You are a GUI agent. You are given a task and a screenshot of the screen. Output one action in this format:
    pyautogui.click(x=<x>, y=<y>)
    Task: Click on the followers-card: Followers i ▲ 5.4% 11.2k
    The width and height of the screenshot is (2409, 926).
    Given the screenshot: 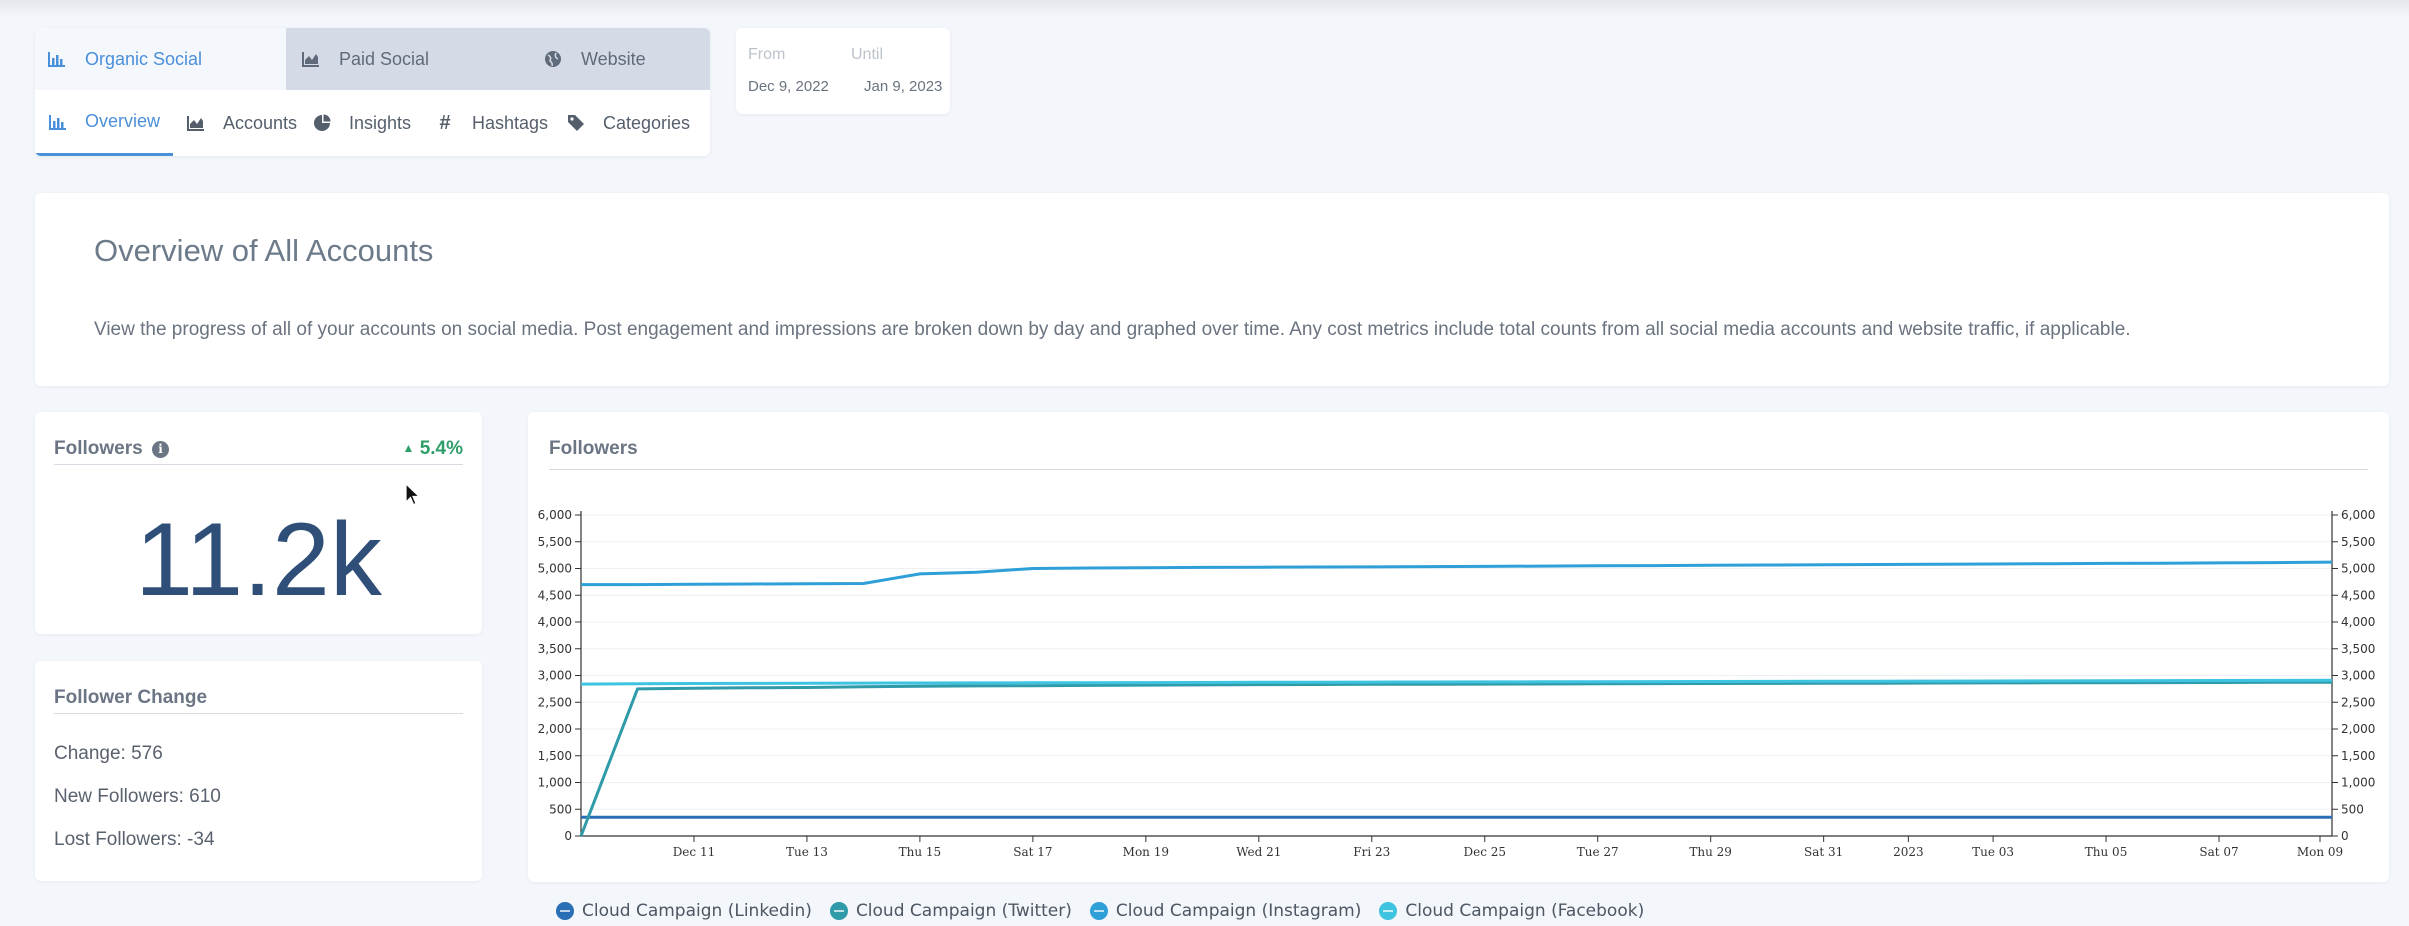 What is the action you would take?
    pyautogui.click(x=258, y=523)
    